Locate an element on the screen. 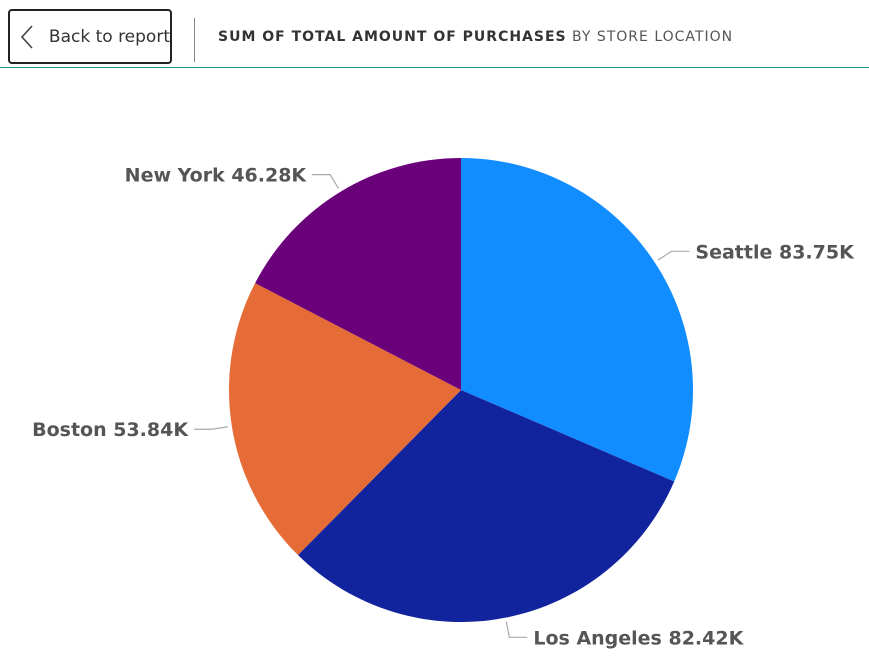  back-button-label: Back to report is located at coordinates (109, 36).